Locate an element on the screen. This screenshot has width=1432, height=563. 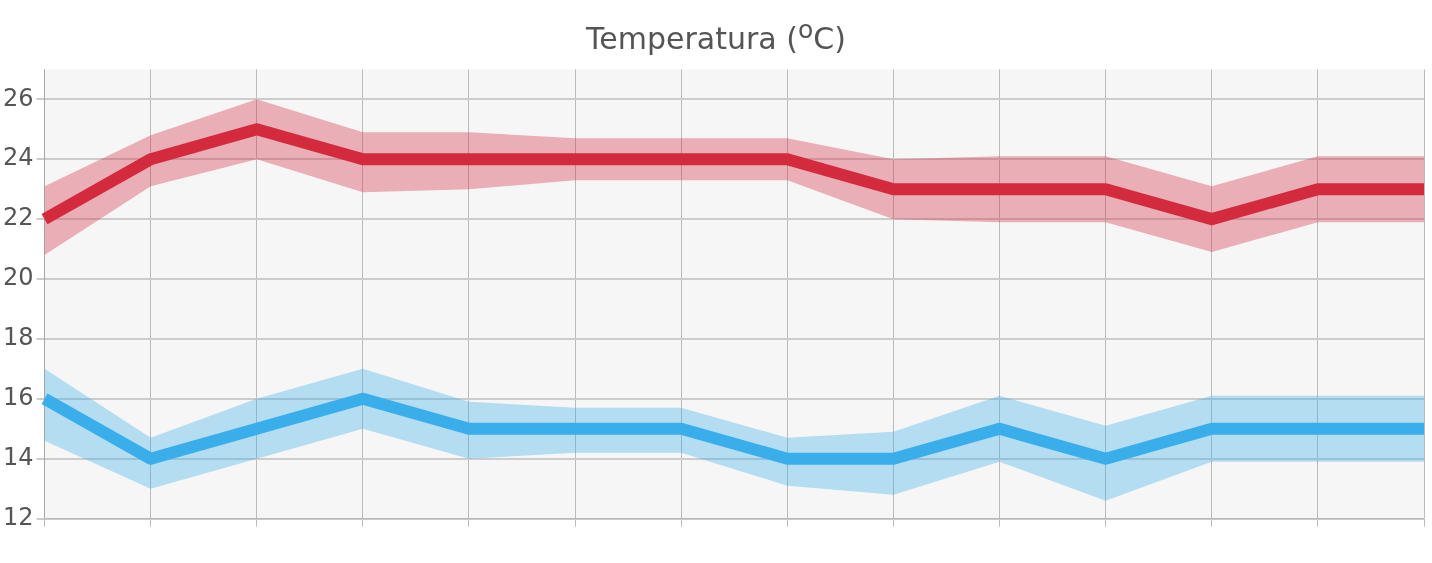
y-tick-label: 14 is located at coordinates (18, 456).